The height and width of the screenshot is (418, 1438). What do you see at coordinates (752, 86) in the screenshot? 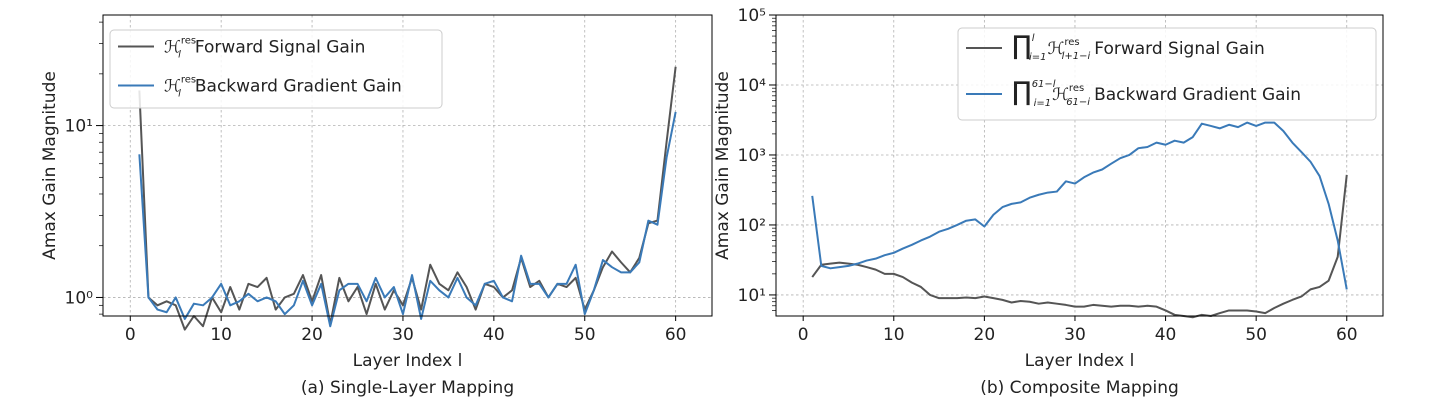
I see `y-tick-label: 10⁴` at bounding box center [752, 86].